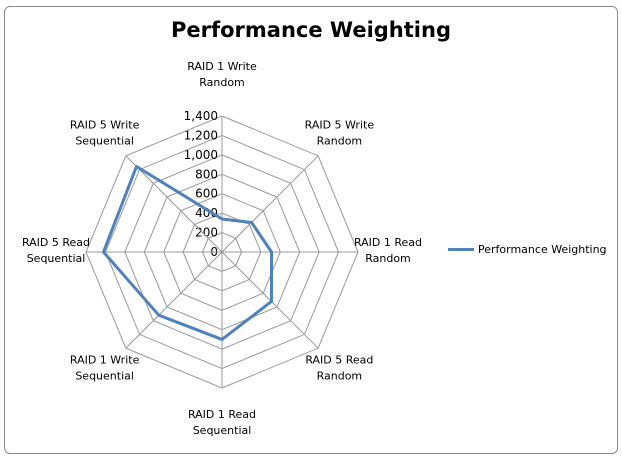 Image resolution: width=622 pixels, height=456 pixels. Describe the element at coordinates (311, 30) in the screenshot. I see `chart-title: Performance Weighting` at that location.